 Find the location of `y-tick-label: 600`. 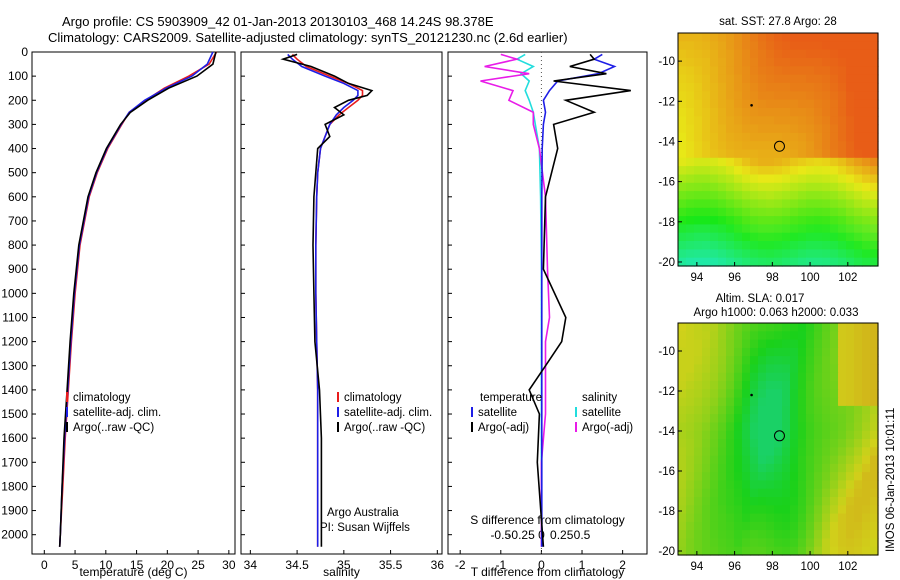

y-tick-label: 600 is located at coordinates (18, 197).